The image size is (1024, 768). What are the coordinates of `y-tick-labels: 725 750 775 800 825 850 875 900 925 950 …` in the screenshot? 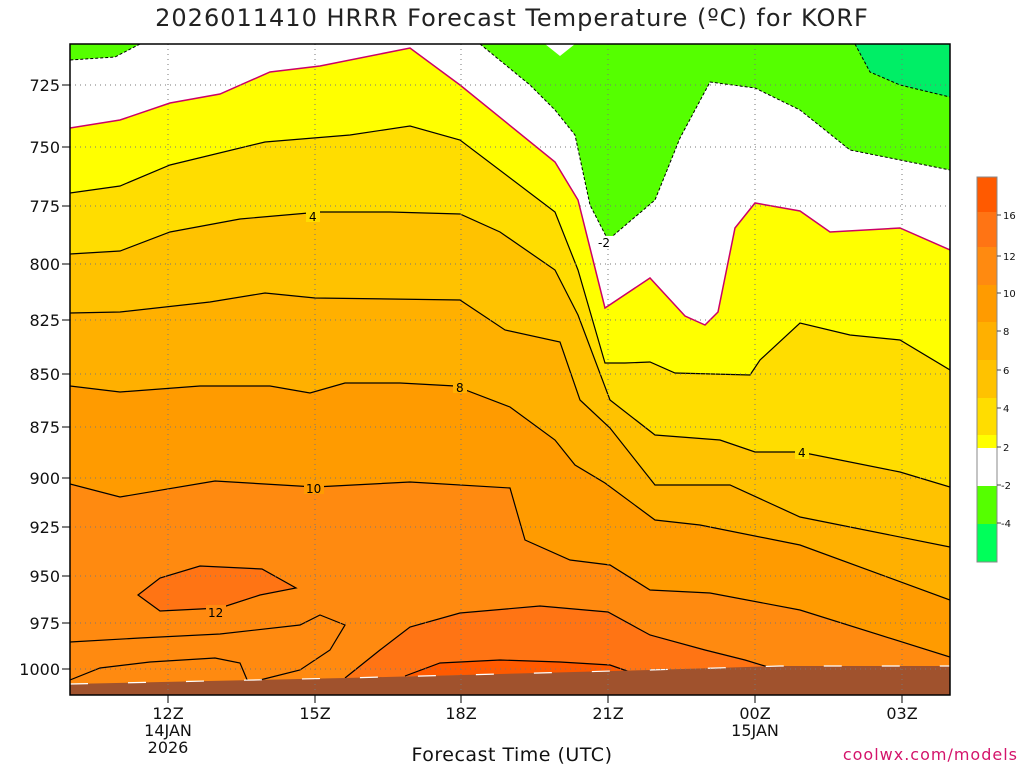 It's located at (39, 377).